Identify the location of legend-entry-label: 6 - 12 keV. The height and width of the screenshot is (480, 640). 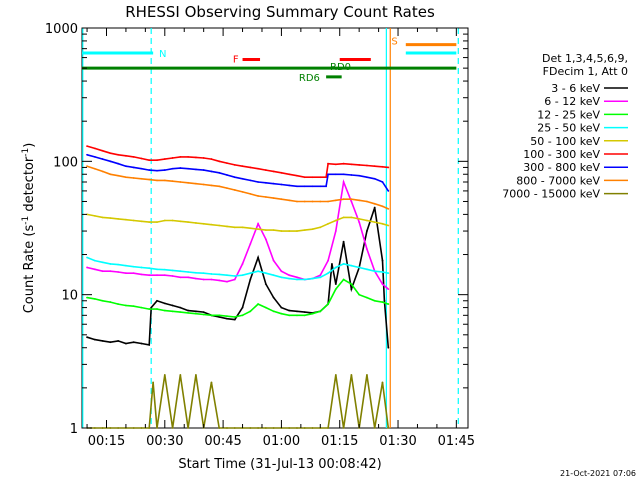
(572, 101).